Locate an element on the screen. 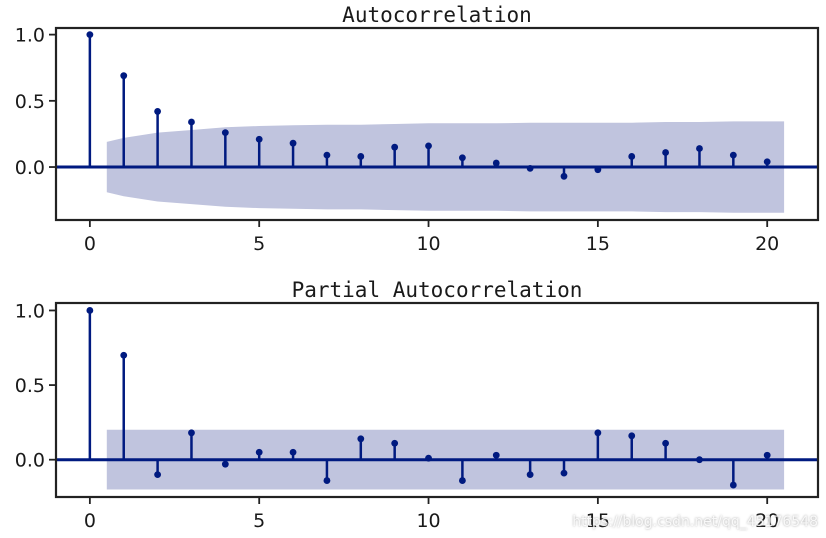  chart-title: Autocorrelation is located at coordinates (437, 15).